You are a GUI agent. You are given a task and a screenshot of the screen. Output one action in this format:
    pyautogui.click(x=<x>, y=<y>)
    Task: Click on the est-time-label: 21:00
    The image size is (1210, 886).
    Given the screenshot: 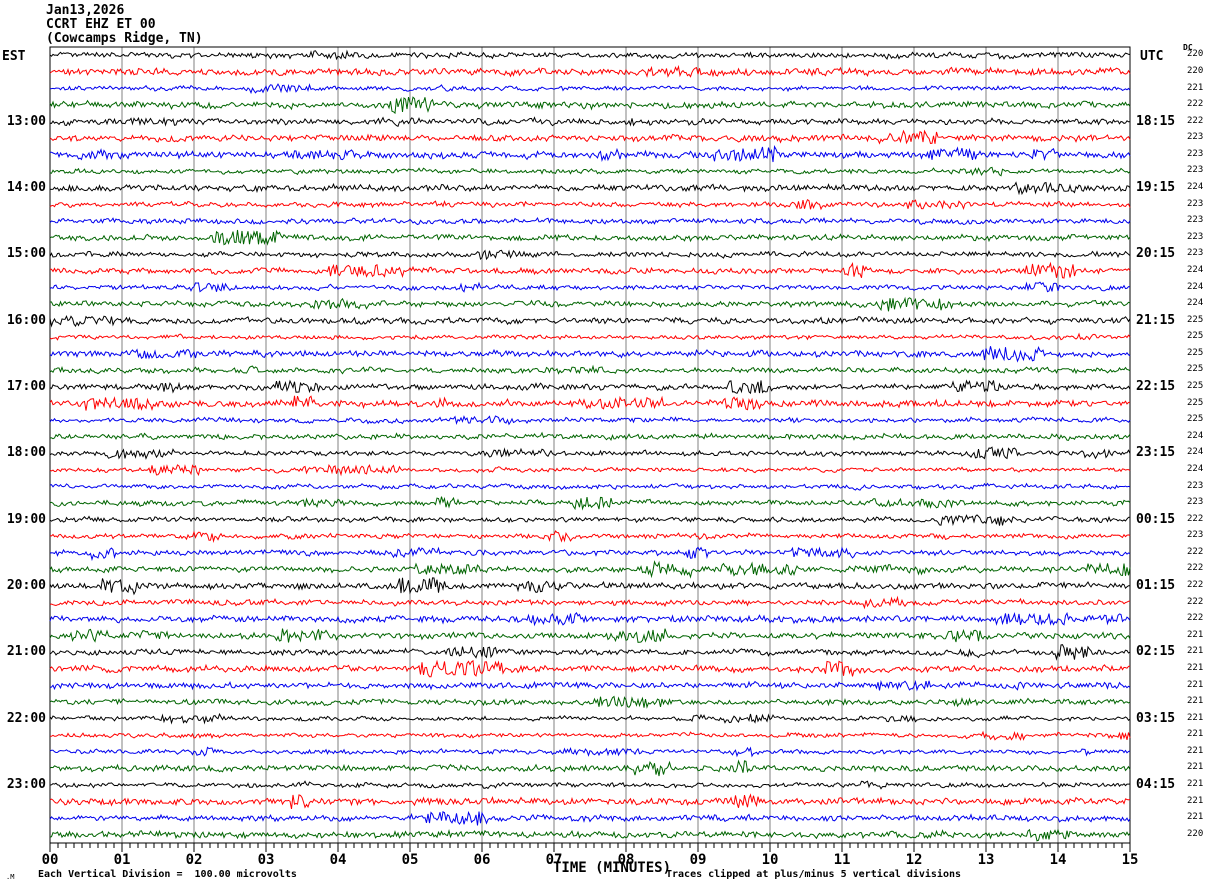 What is the action you would take?
    pyautogui.click(x=26, y=652)
    